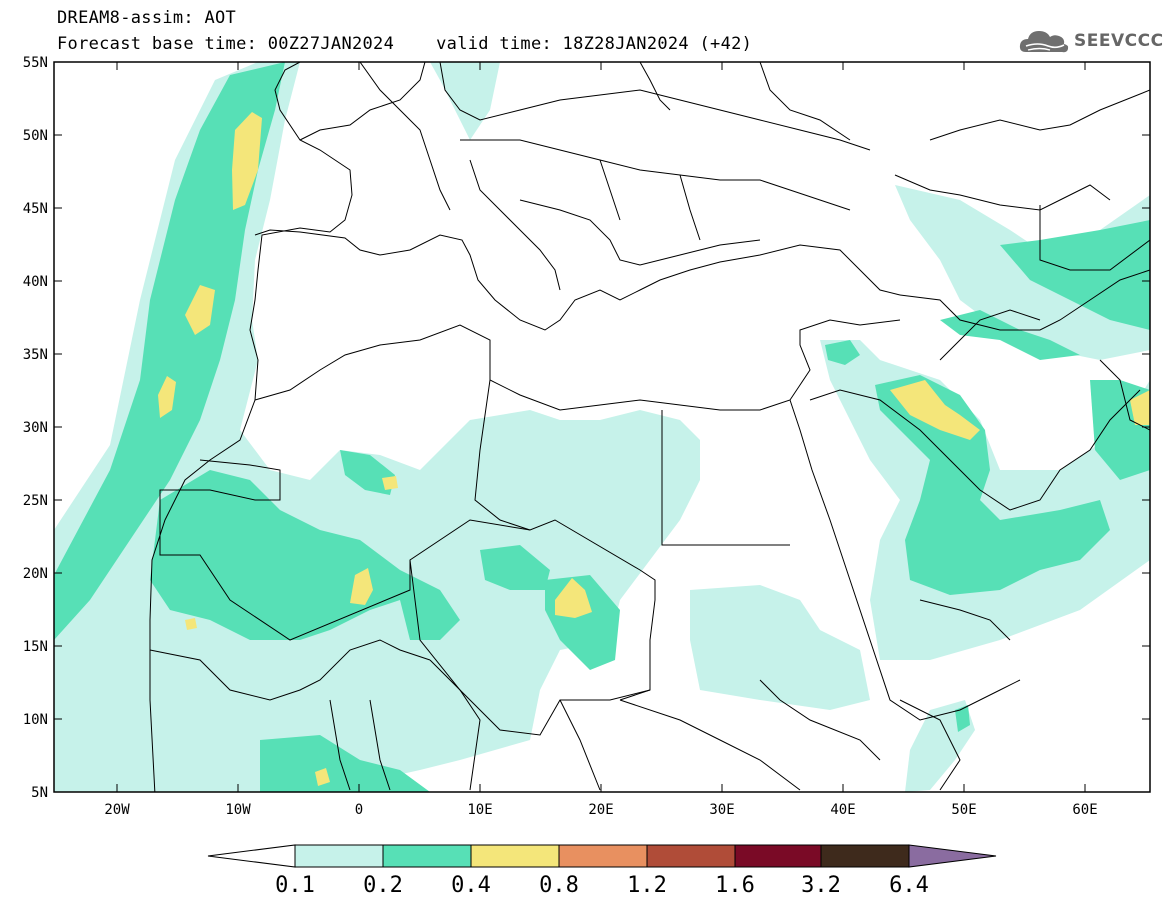 This screenshot has height=905, width=1165. I want to click on model-title: DREAM8-assim: AOT, so click(147, 18).